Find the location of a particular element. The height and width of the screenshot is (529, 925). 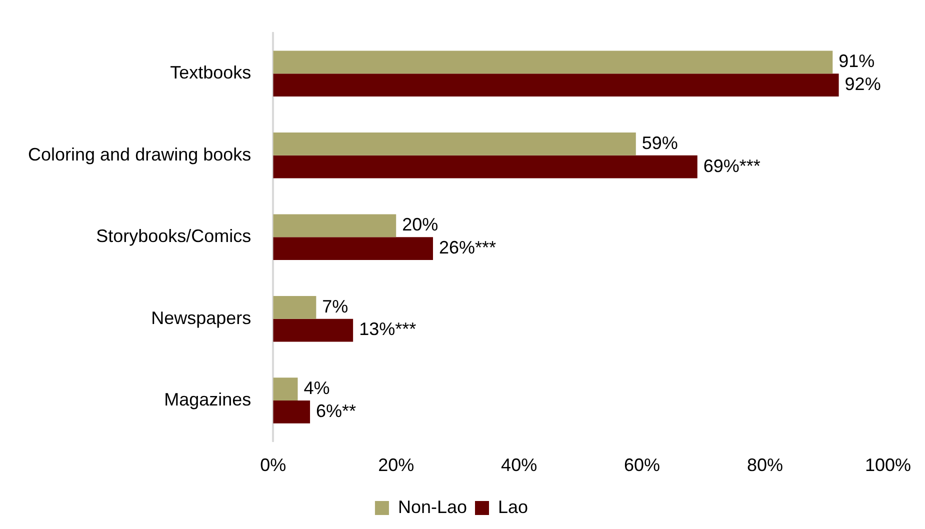

y-tick-label: Storybooks/Comics is located at coordinates (174, 236).